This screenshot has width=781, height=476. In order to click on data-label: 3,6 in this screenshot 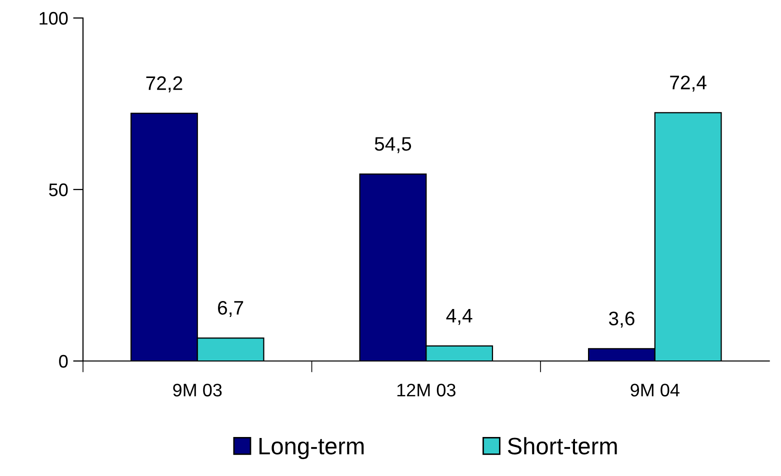, I will do `click(621, 320)`.